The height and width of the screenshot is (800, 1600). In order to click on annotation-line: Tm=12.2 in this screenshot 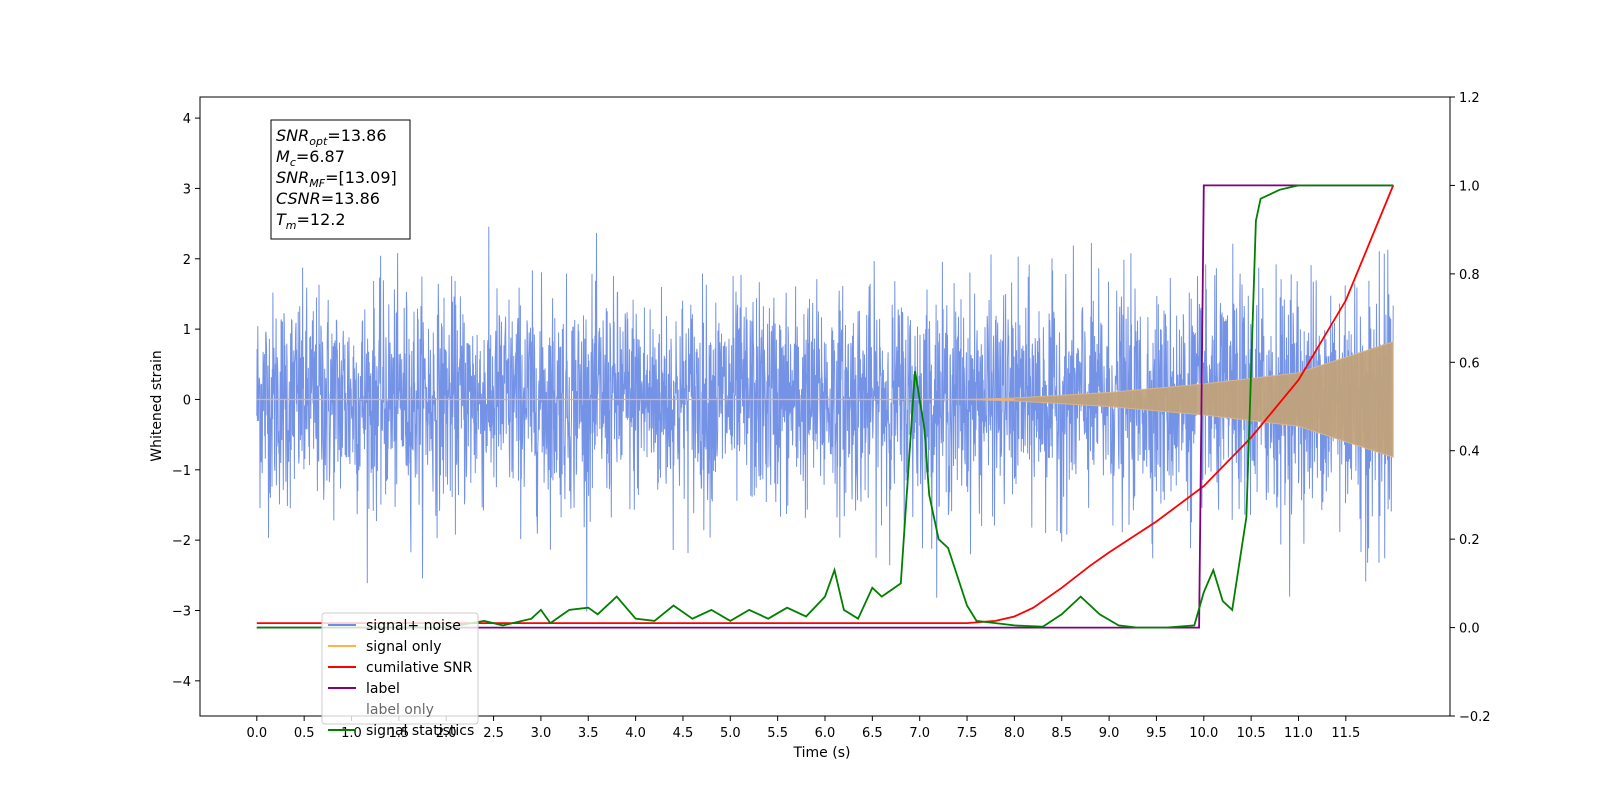, I will do `click(311, 221)`.